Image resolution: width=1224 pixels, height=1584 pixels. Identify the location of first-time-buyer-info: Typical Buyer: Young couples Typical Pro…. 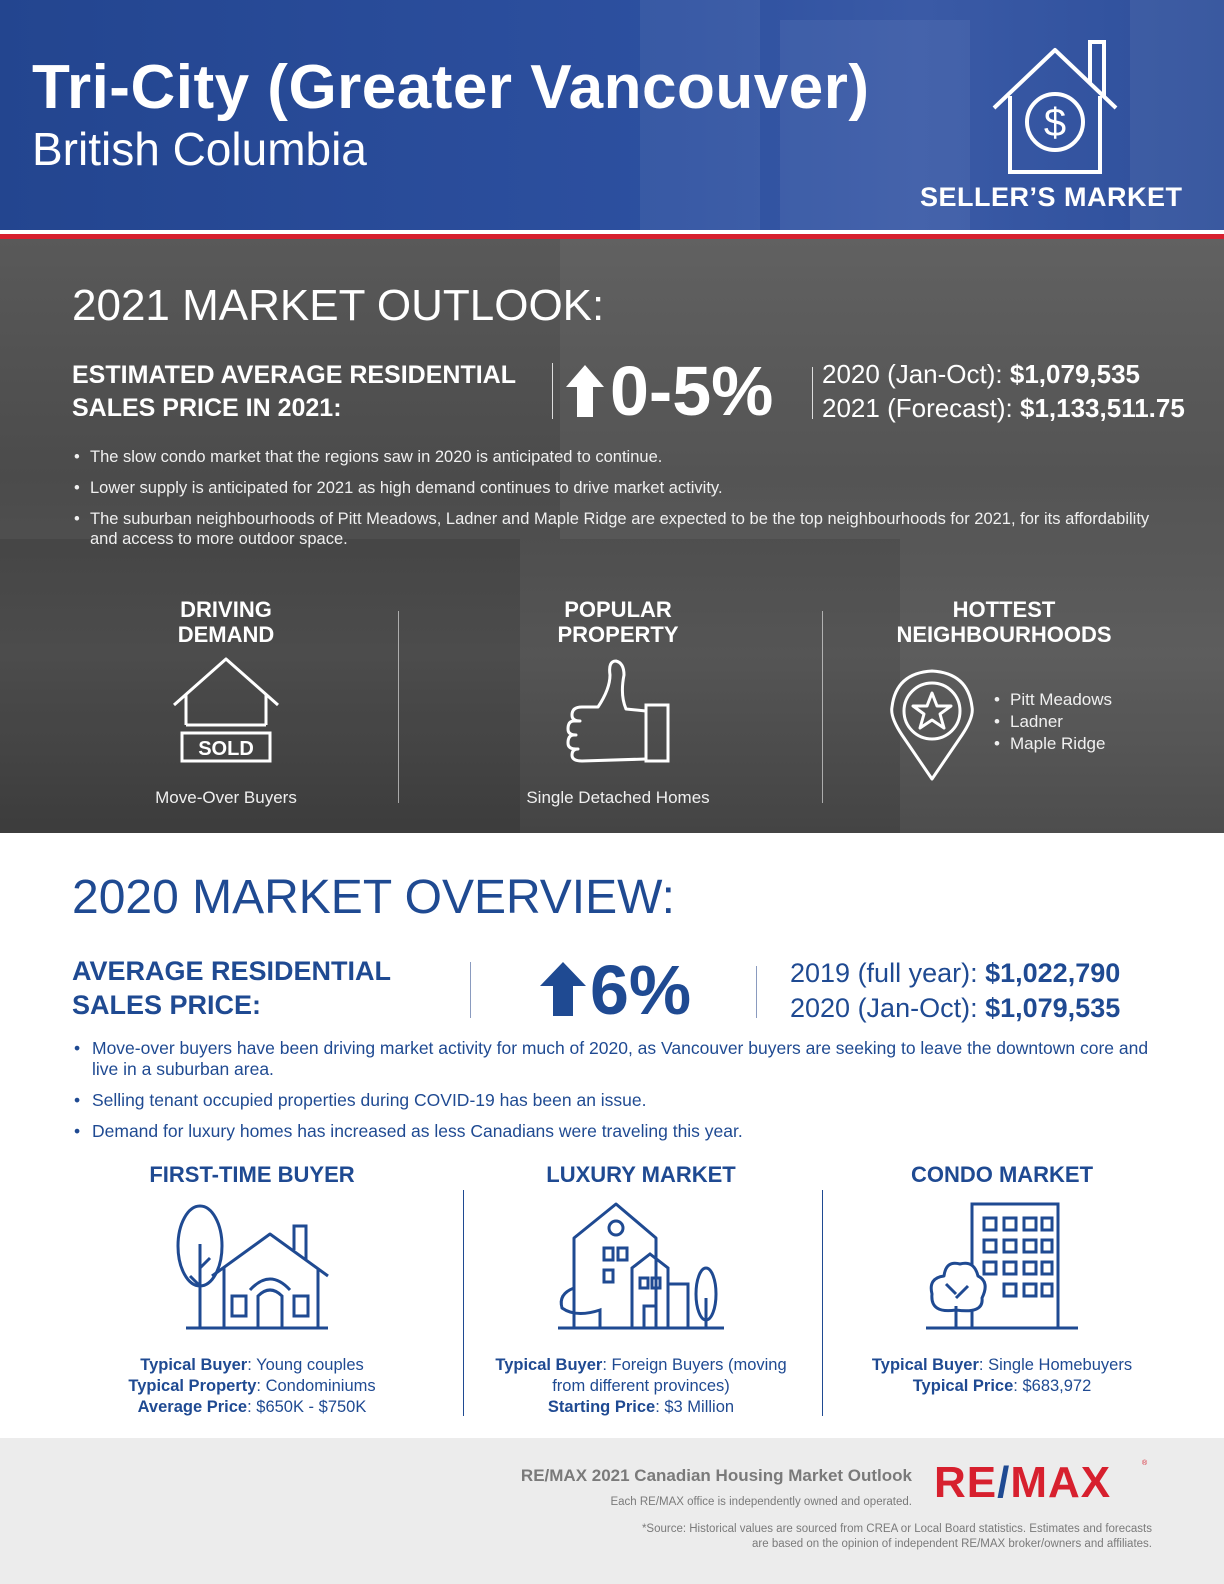
(252, 1386).